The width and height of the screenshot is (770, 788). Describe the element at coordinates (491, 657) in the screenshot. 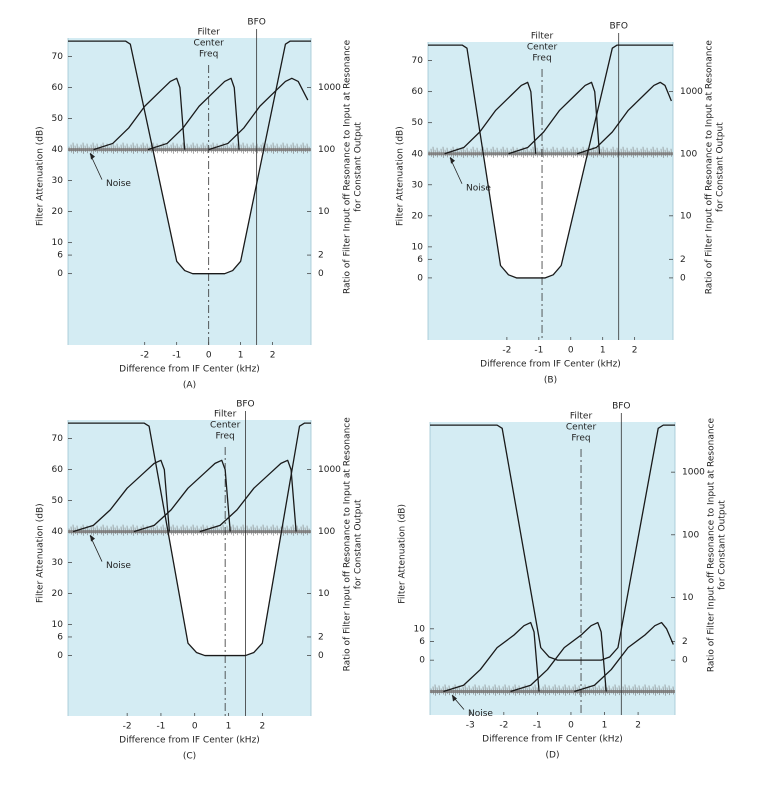

I see `response-curve` at that location.